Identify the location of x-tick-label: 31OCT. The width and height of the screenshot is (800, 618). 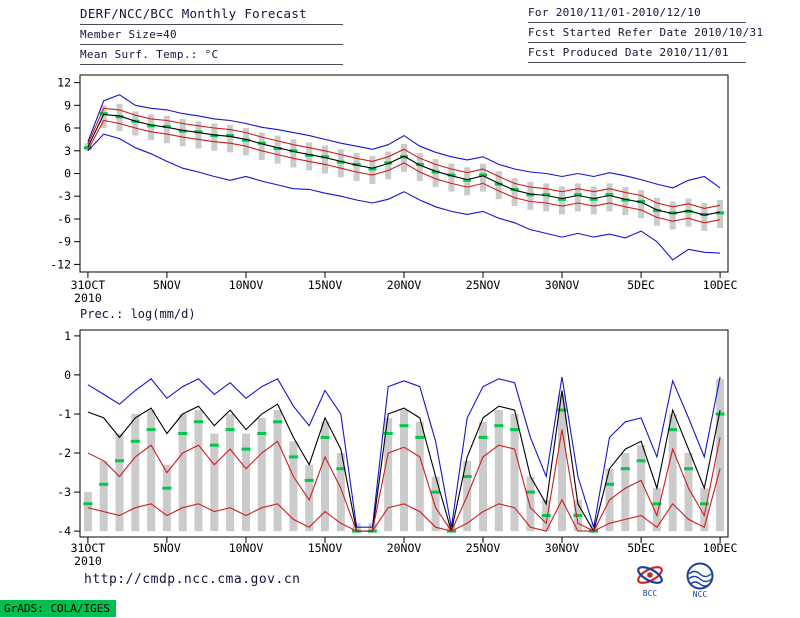
(88, 548).